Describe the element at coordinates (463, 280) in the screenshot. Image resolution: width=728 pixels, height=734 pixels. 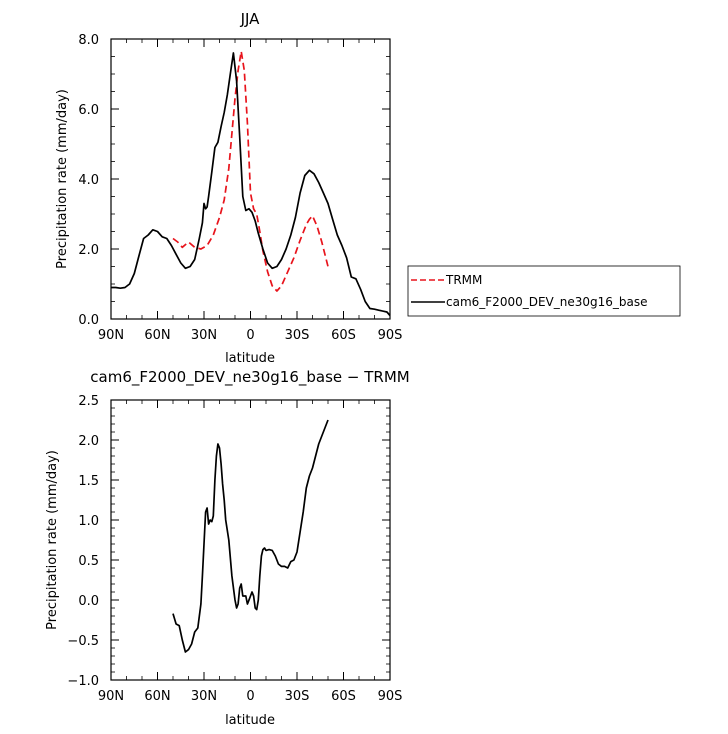
I see `legend-label-trmm: TRMM` at that location.